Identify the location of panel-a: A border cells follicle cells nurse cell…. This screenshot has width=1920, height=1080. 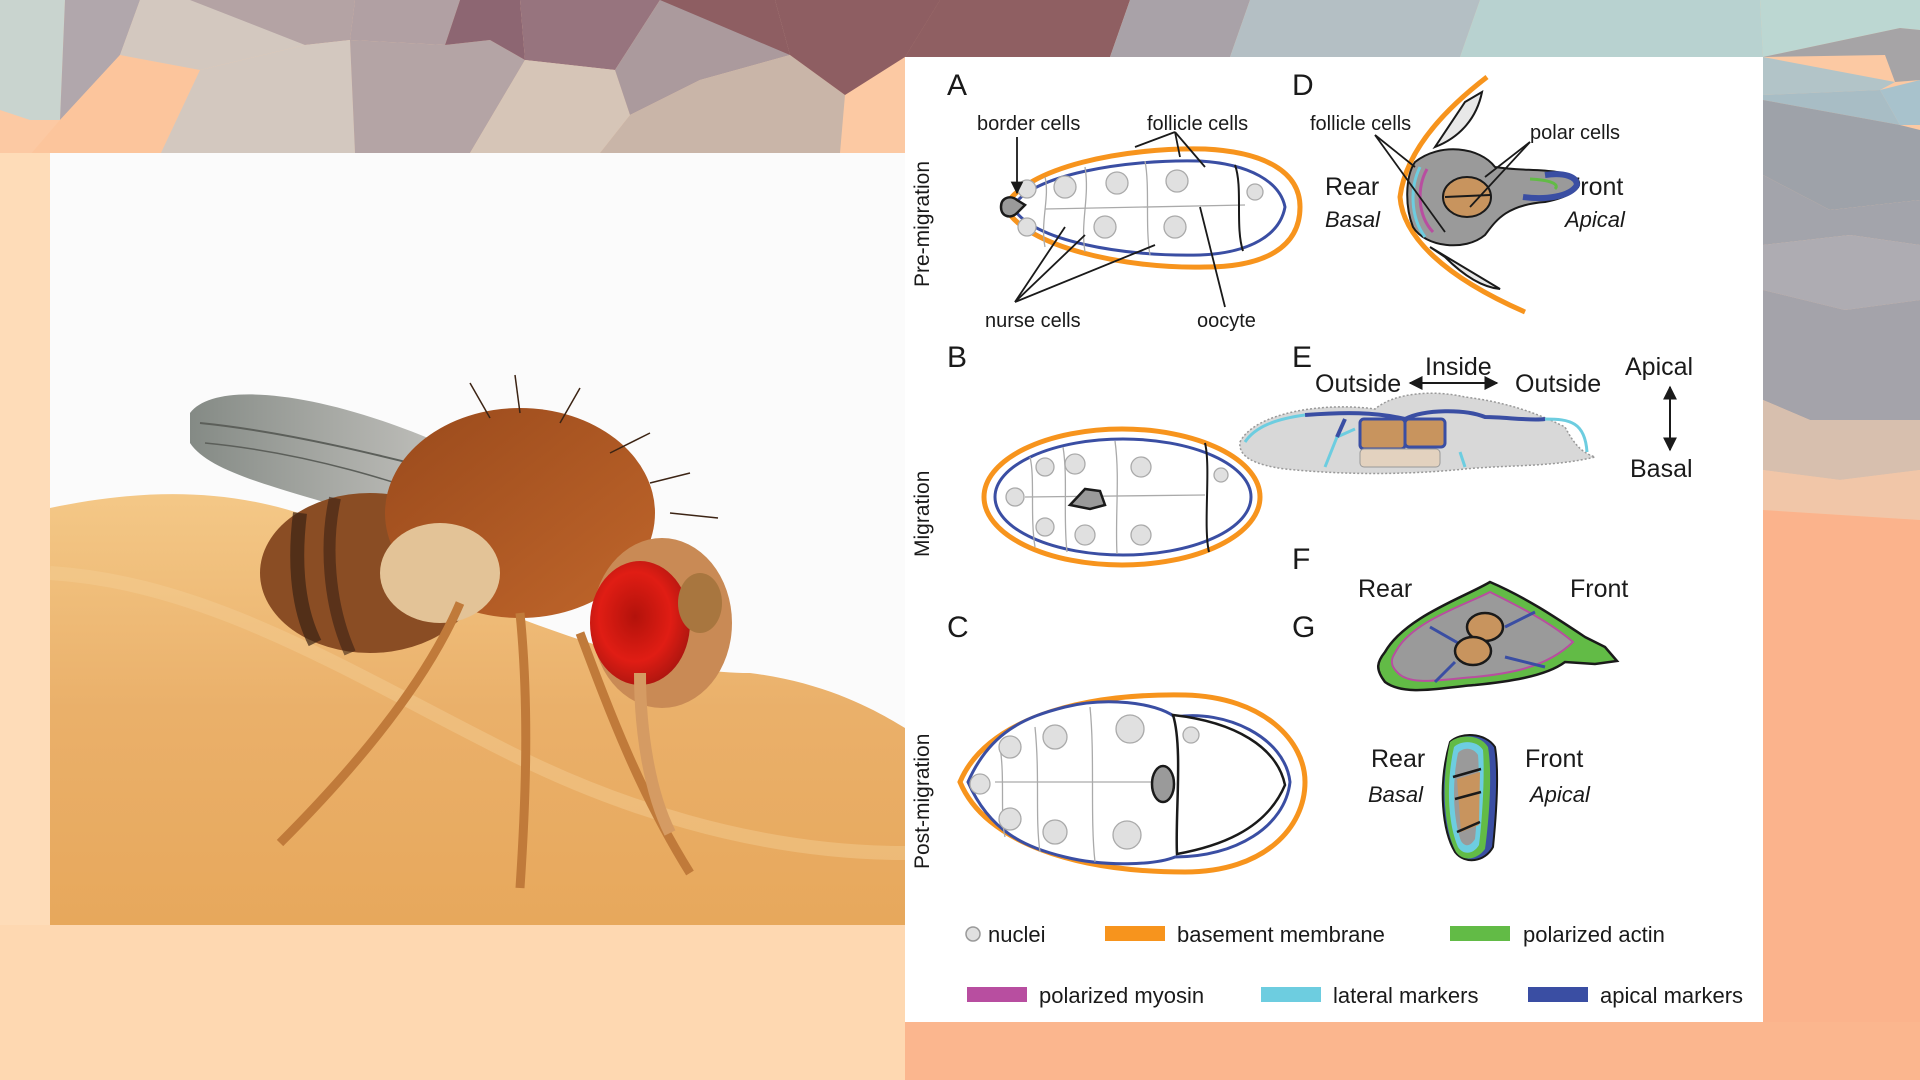
(1125, 200).